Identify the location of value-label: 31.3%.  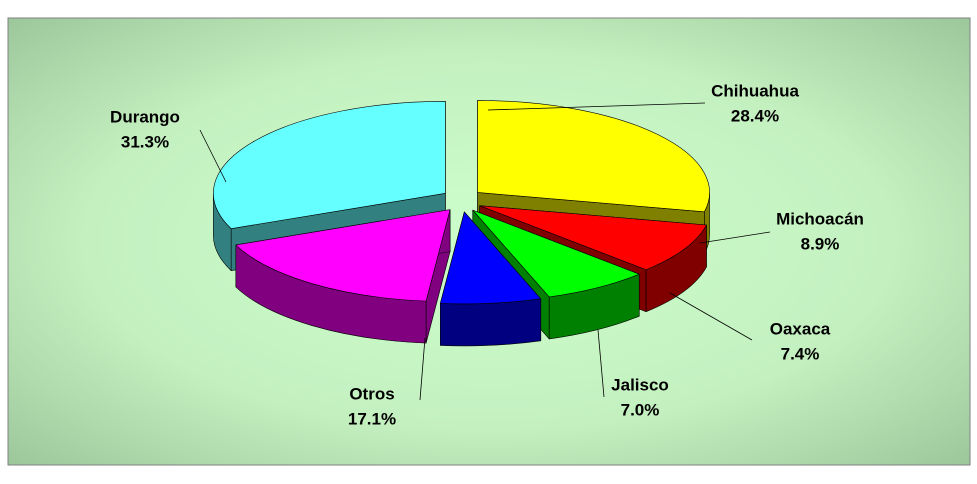
(145, 141).